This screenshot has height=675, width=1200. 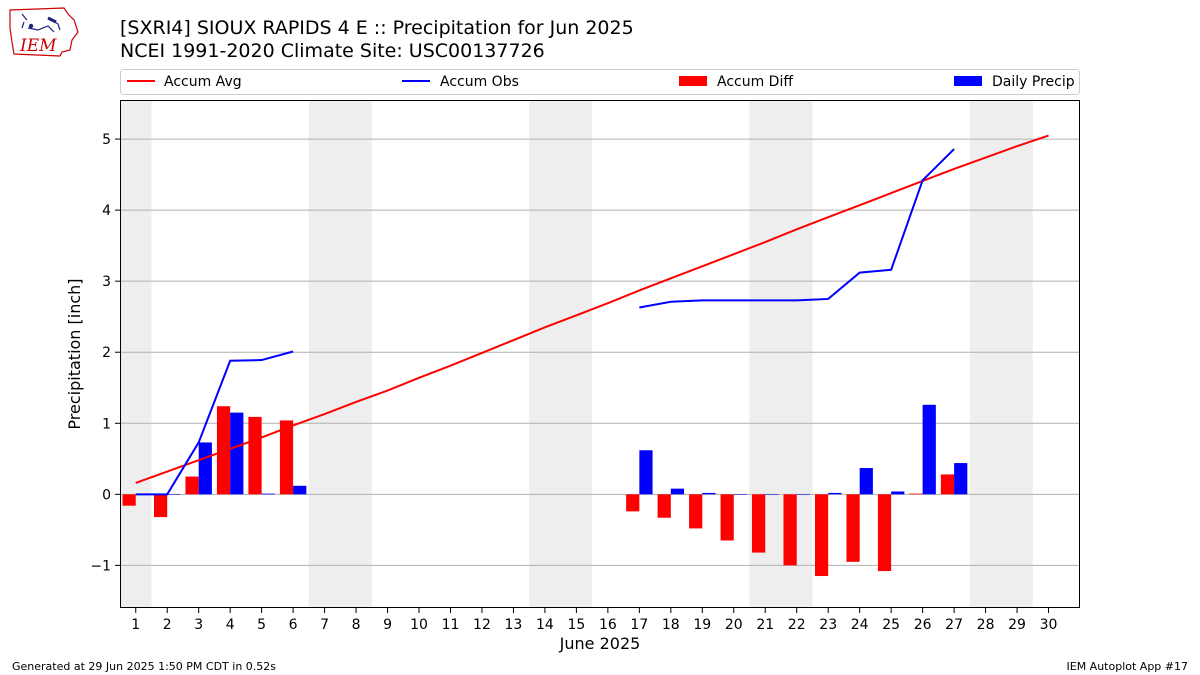 What do you see at coordinates (482, 625) in the screenshot?
I see `x-tick-label: 12` at bounding box center [482, 625].